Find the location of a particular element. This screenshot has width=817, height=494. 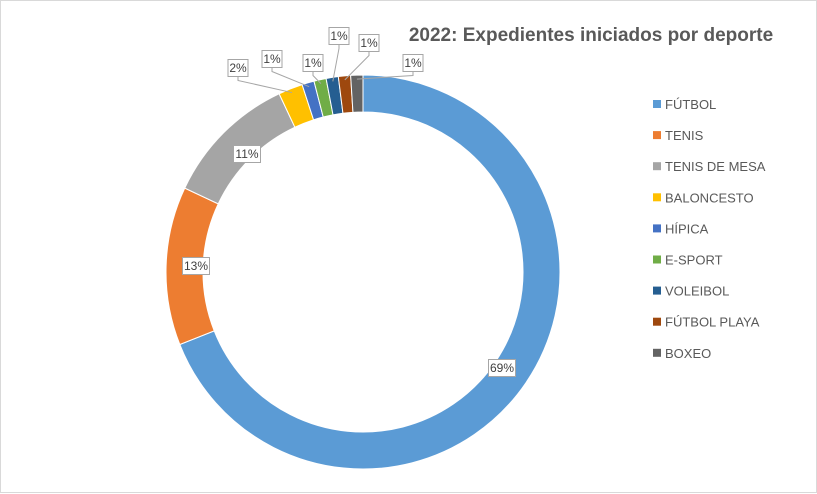

data-label-futbol-playa: 1% is located at coordinates (369, 43).